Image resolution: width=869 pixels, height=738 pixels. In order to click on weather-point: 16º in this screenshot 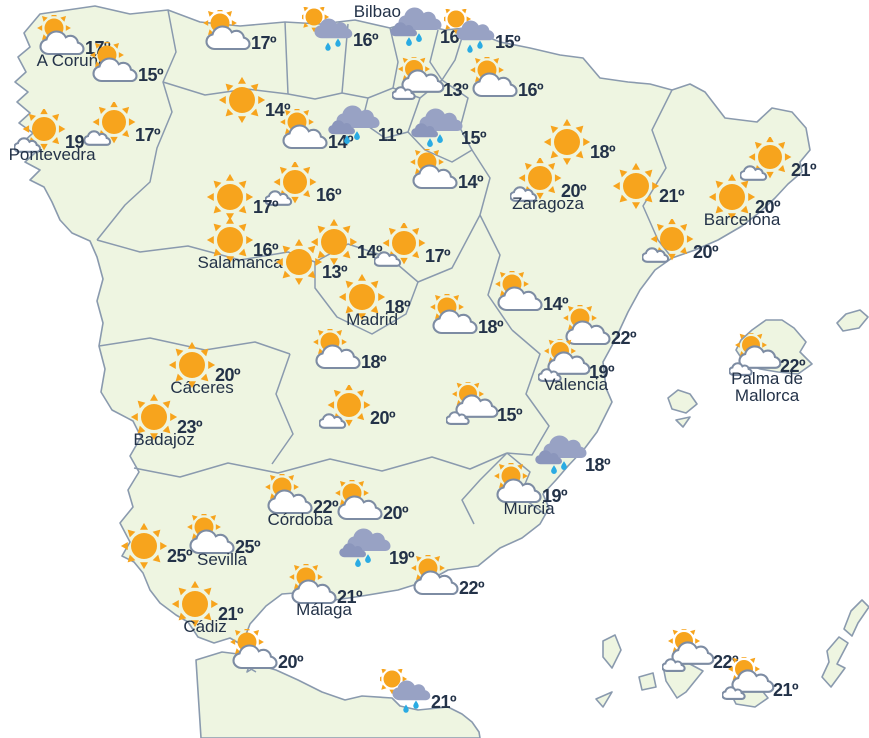, I will do `click(505, 78)`.